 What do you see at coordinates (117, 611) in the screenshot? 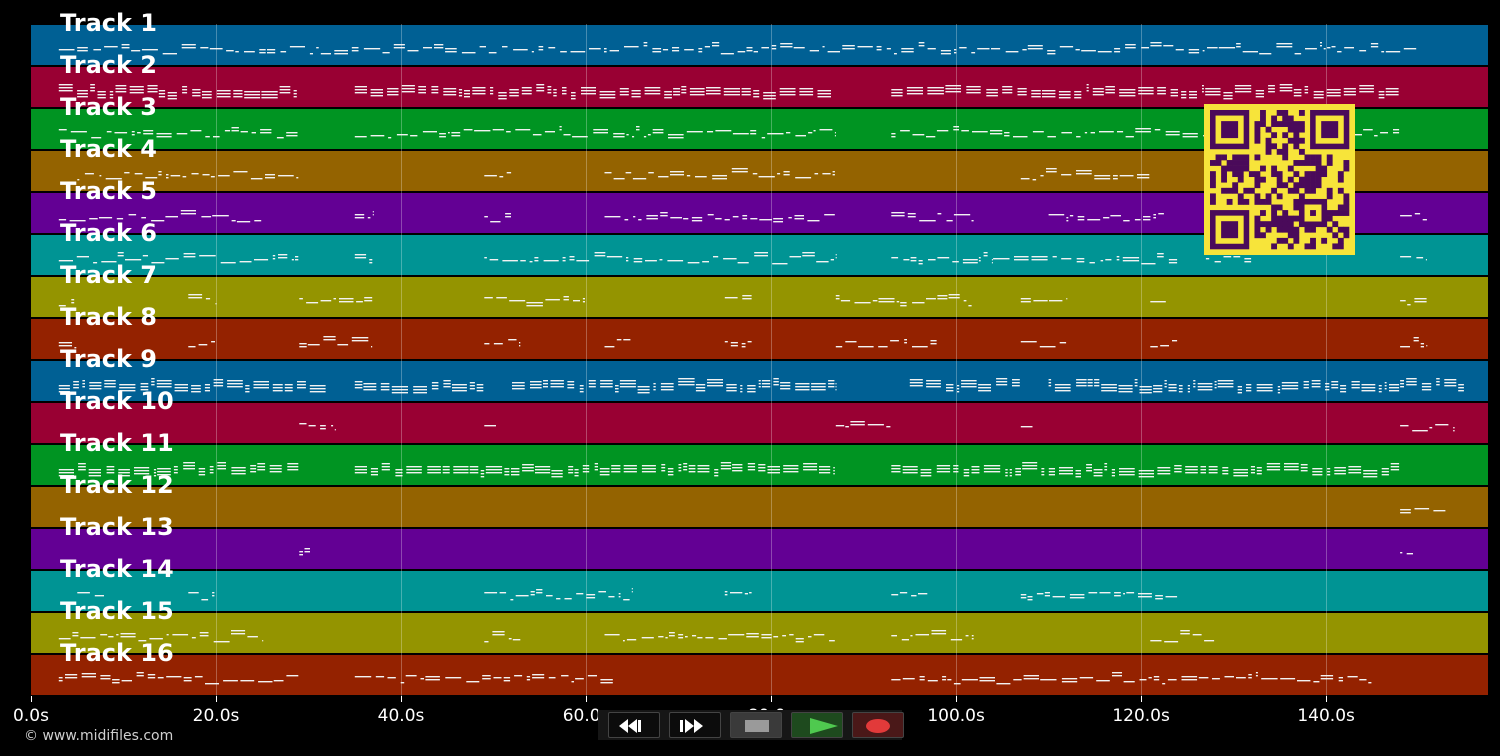
I see `track-label-15: Track 15` at bounding box center [117, 611].